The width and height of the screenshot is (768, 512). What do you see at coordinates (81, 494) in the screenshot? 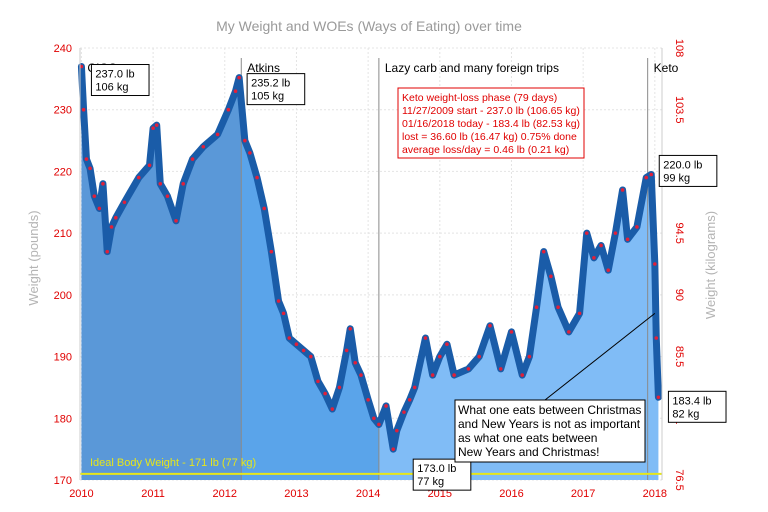
I see `x-tick-label: 2010` at bounding box center [81, 494].